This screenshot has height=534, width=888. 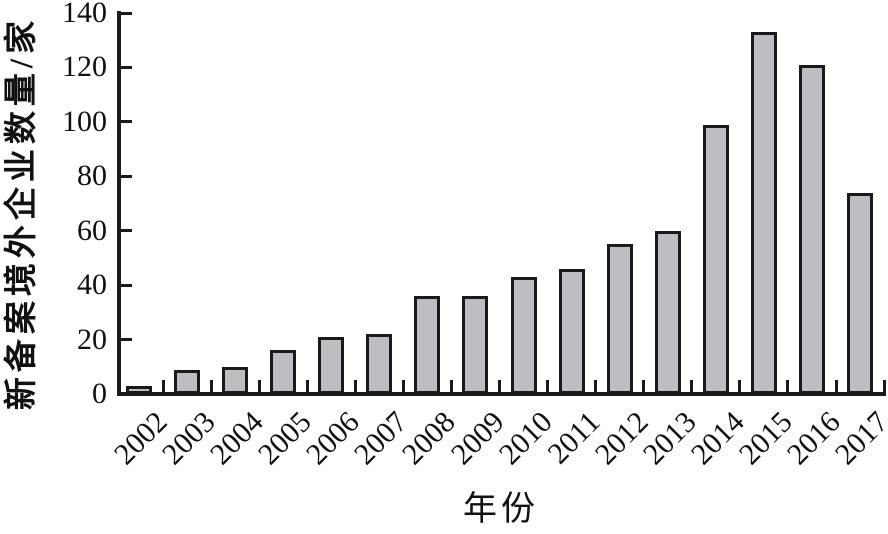 I want to click on y-axis-line, so click(x=119, y=203).